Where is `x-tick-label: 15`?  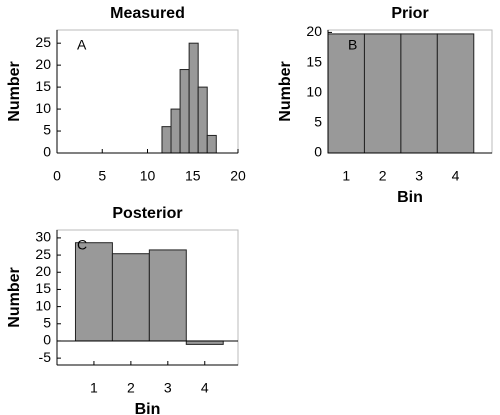
x-tick-label: 15 is located at coordinates (193, 176).